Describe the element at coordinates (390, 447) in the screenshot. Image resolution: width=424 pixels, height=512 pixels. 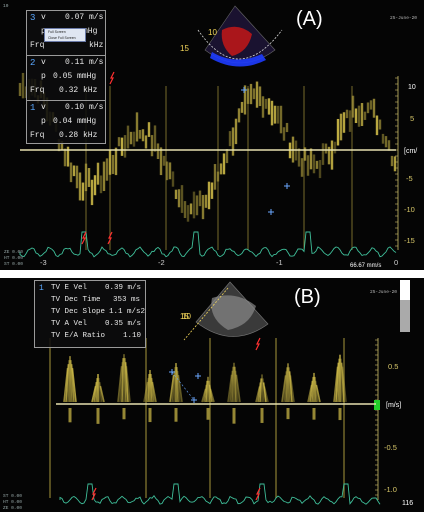
I see `scale-label: -0.5` at that location.